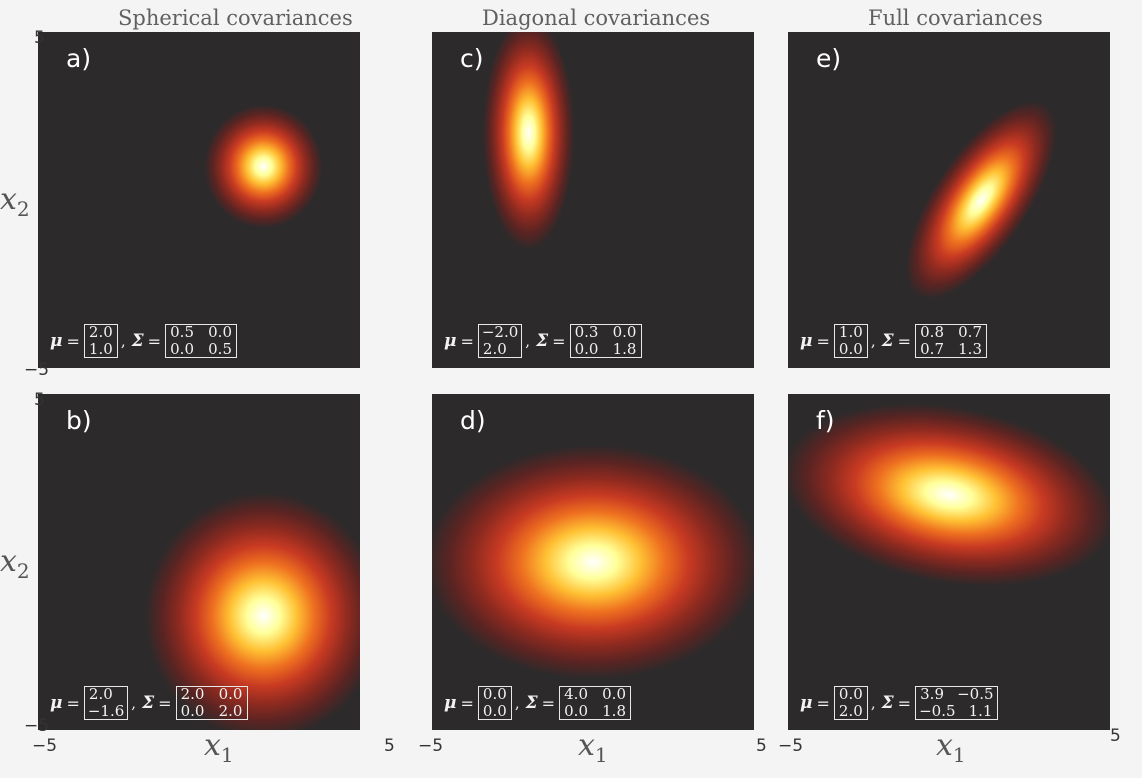 This screenshot has height=778, width=1142. I want to click on covariance-row: 0.7 1.3, so click(951, 349).